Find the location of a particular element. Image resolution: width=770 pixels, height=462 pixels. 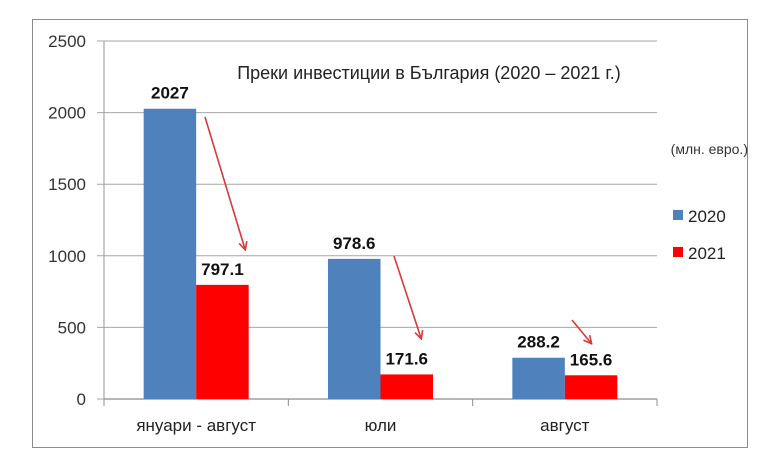

y-tick-label: 1500 is located at coordinates (67, 184).